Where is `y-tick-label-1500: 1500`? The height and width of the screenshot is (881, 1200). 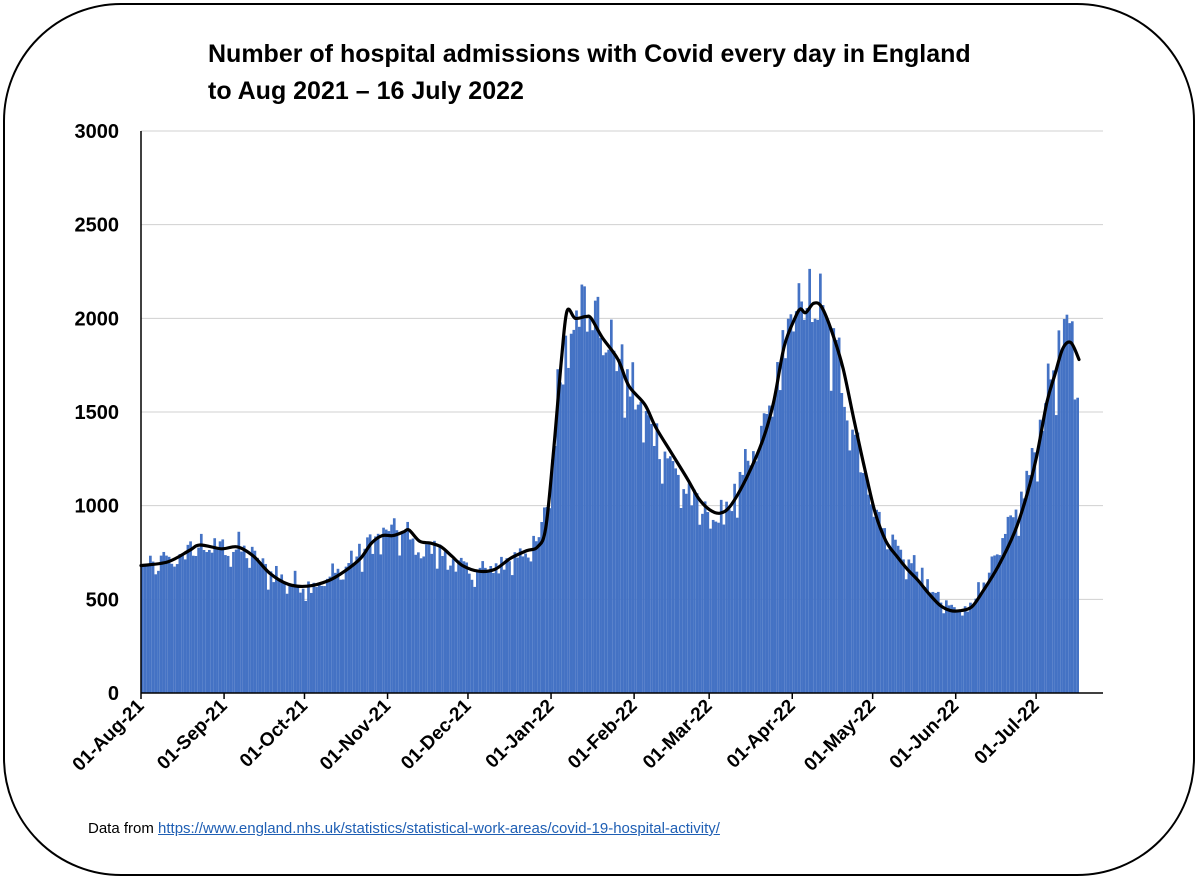
y-tick-label-1500: 1500 is located at coordinates (97, 413).